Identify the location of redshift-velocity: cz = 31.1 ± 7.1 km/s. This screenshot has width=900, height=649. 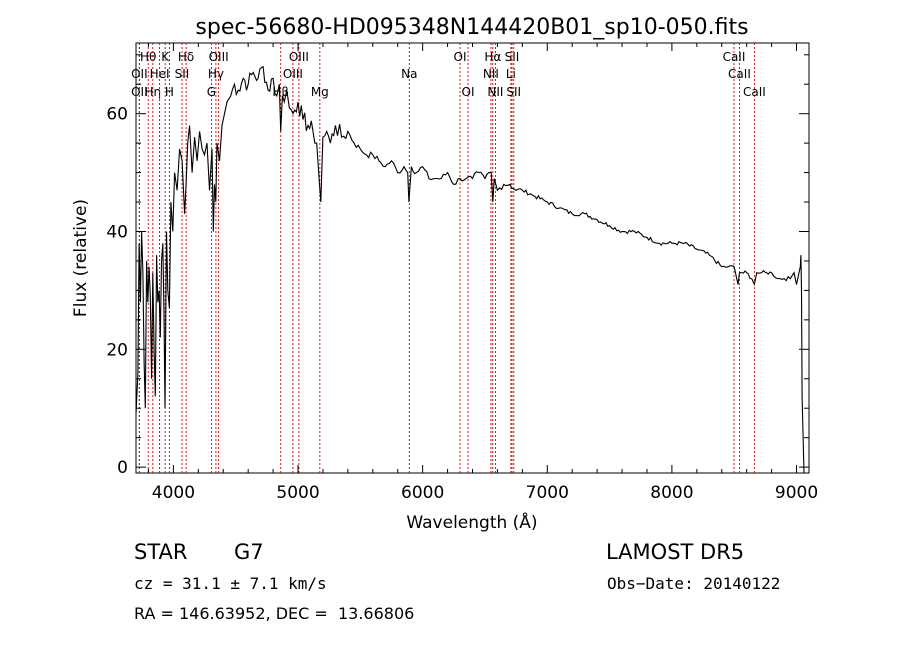
(230, 583).